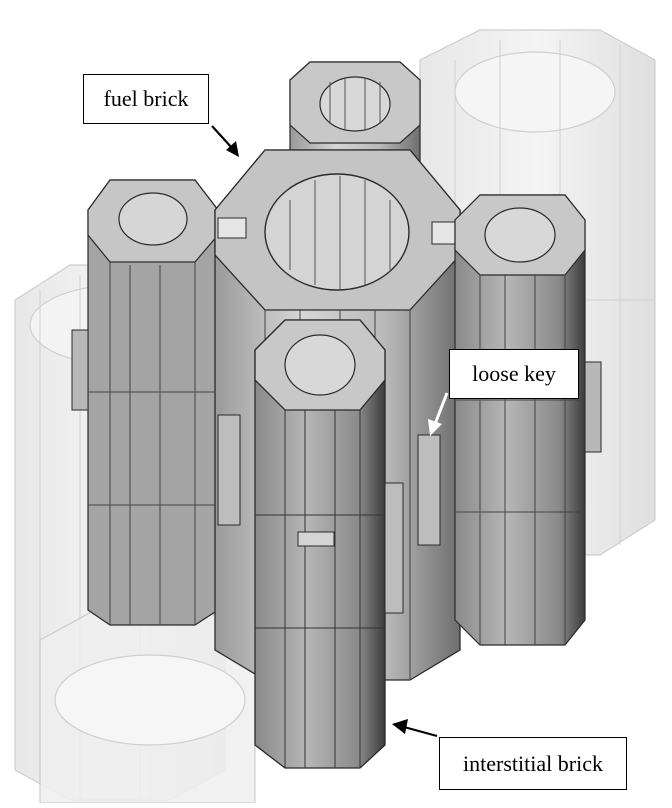  What do you see at coordinates (225, 141) in the screenshot?
I see `fuel-brick-arrow` at bounding box center [225, 141].